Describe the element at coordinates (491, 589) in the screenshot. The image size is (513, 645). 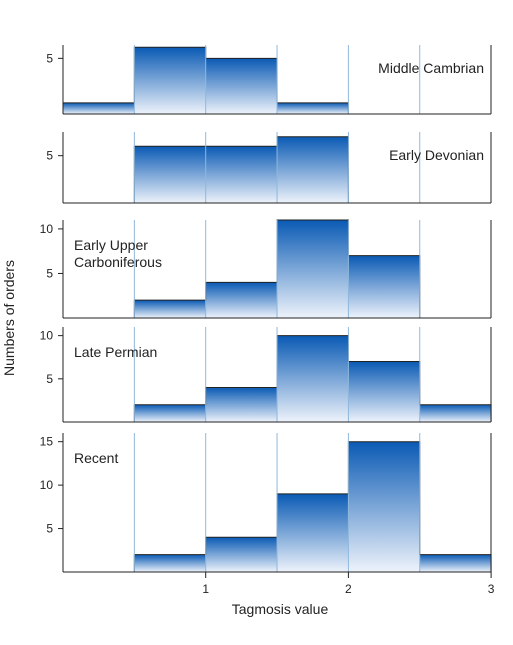
I see `x-tick-label-3: 3` at that location.